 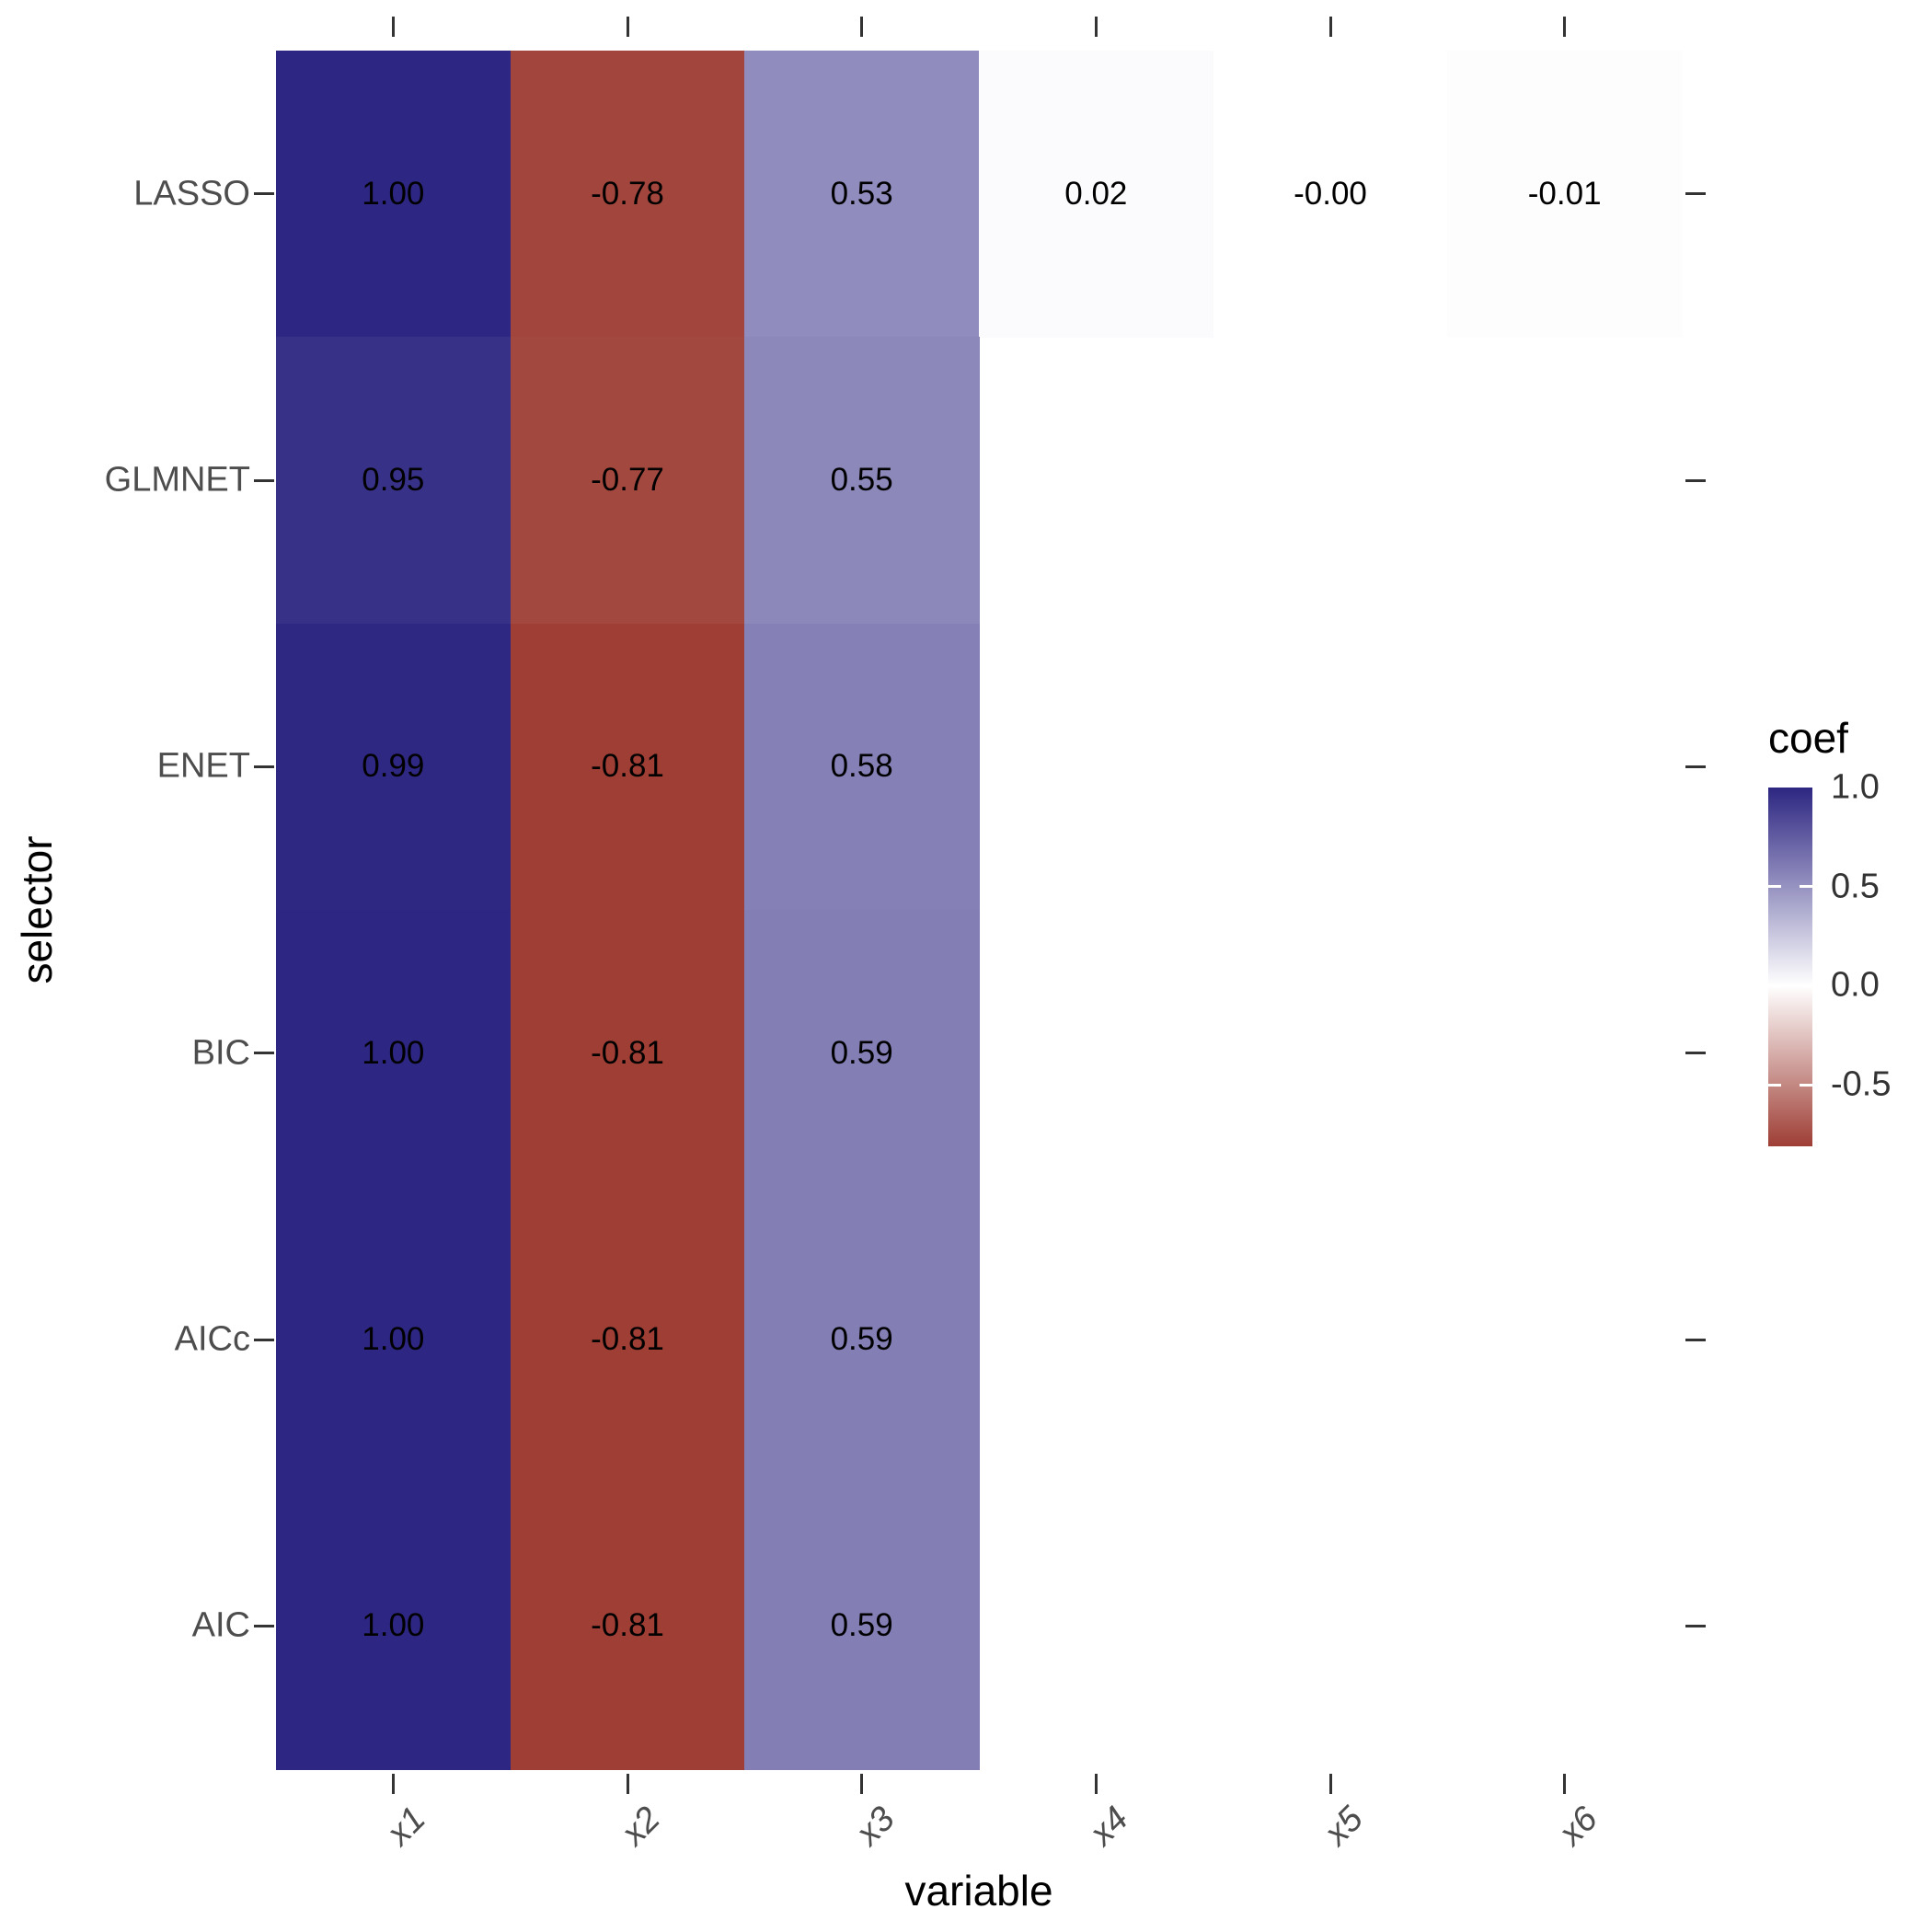 I want to click on y-axis-title: selector, so click(x=37, y=909).